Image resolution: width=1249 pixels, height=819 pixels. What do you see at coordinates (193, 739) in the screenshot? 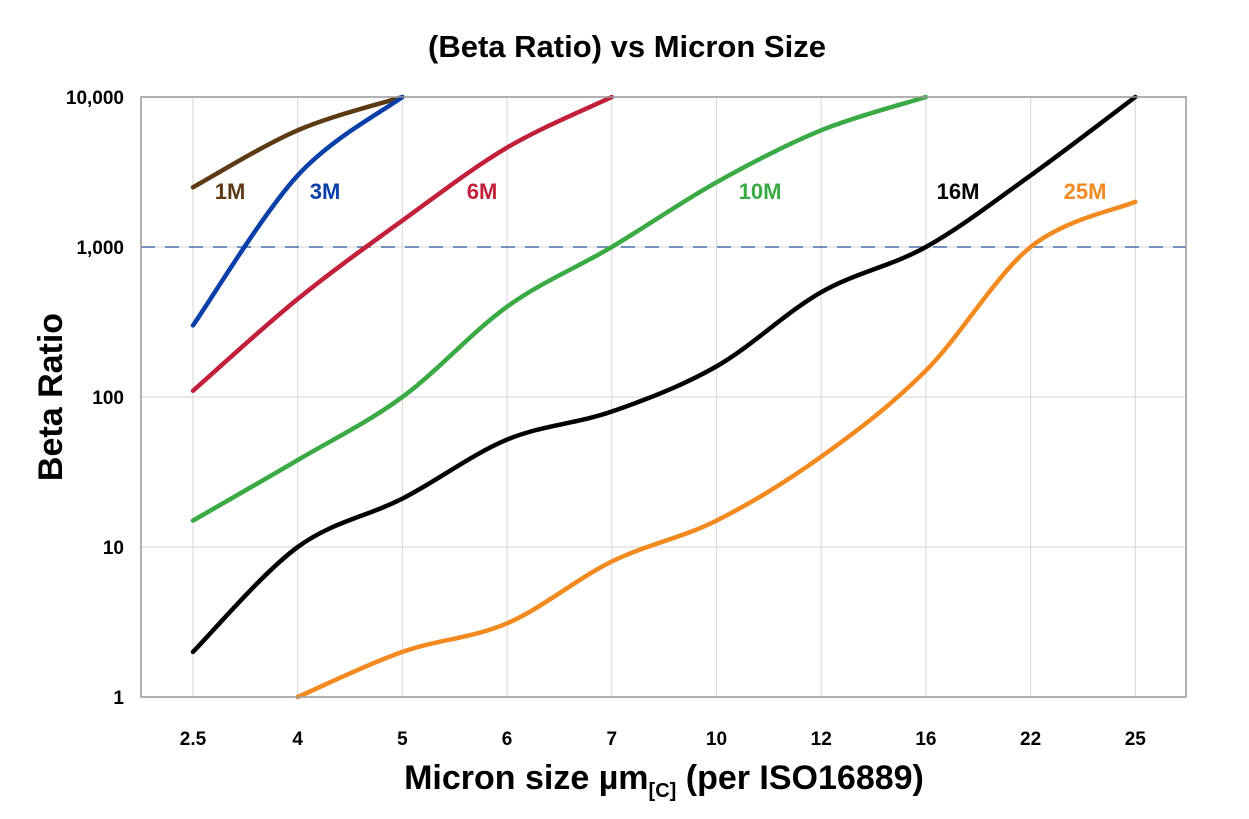
I see `x-tick-label: 2.5` at bounding box center [193, 739].